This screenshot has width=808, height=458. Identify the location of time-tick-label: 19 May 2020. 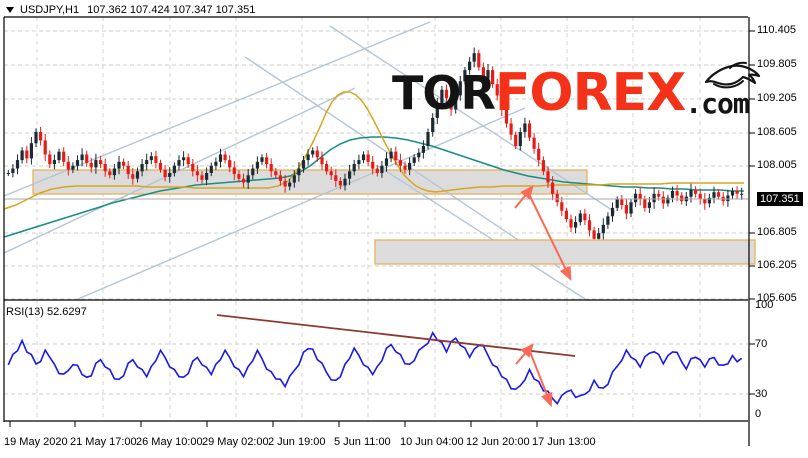
(36, 442).